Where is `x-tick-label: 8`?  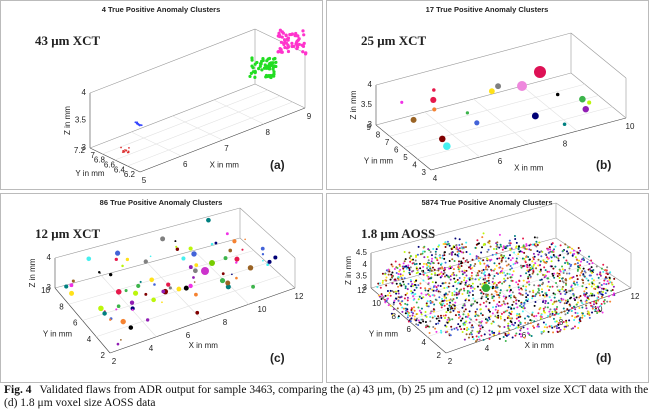
x-tick-label: 8 is located at coordinates (225, 322).